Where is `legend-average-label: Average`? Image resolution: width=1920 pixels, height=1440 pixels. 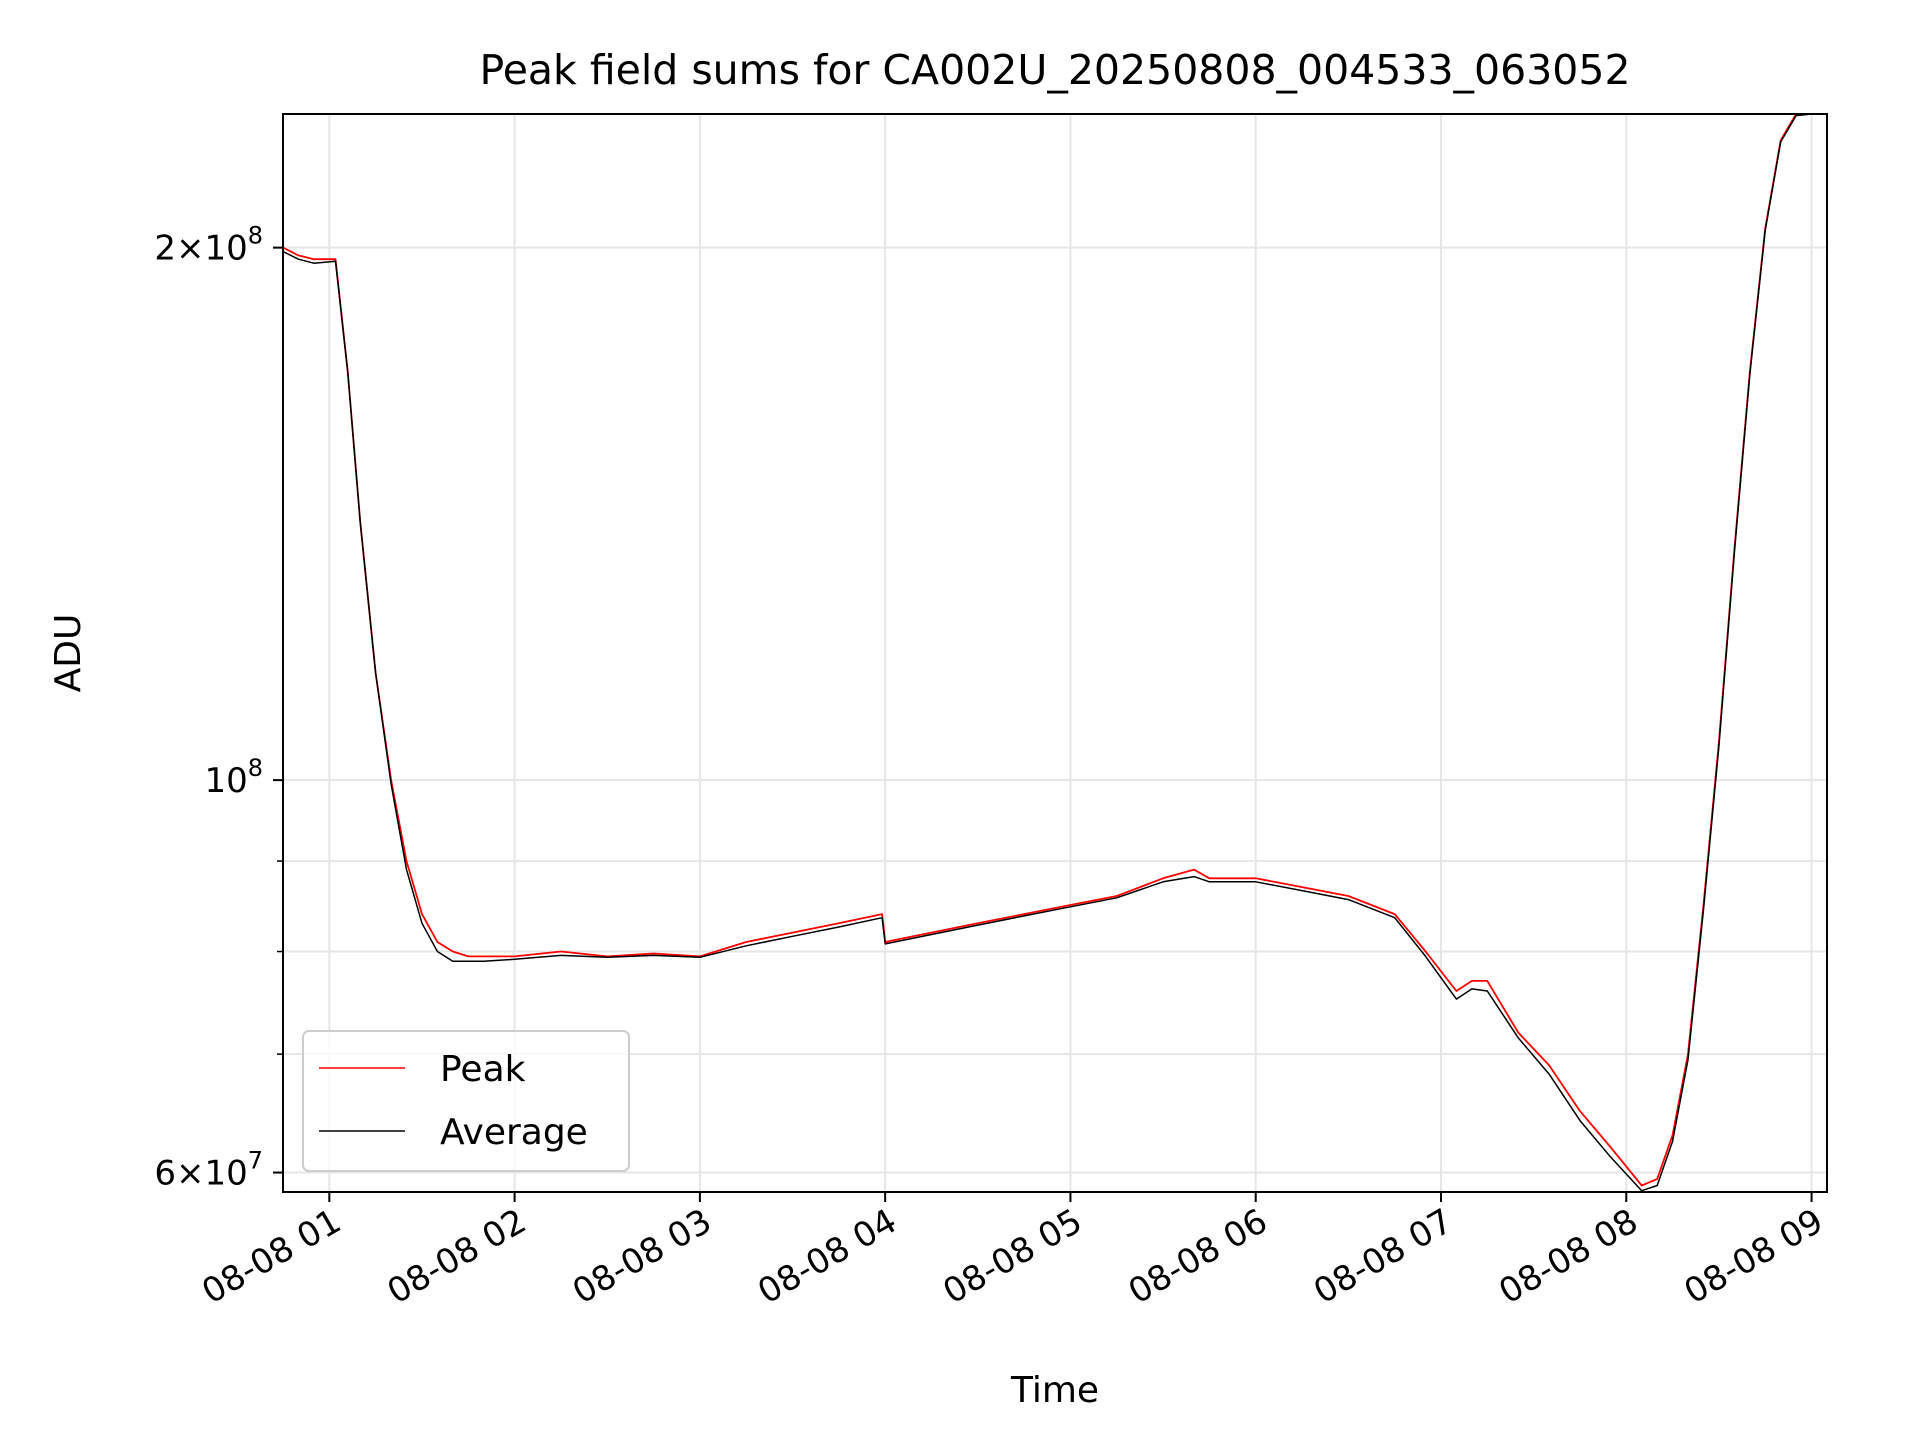 legend-average-label: Average is located at coordinates (514, 1132).